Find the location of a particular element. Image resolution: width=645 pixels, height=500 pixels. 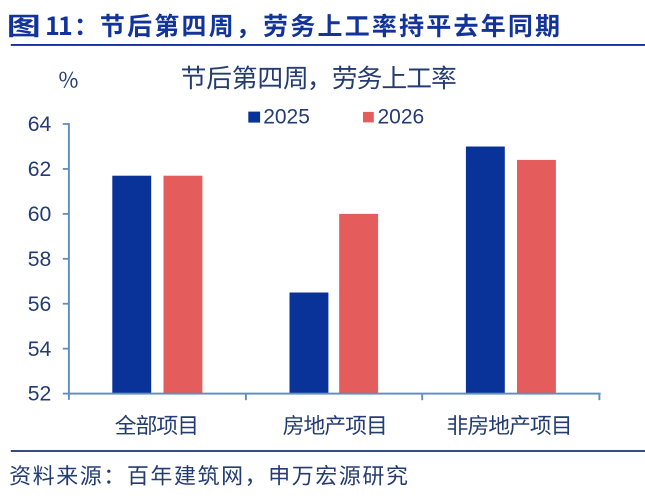

svg-text: 2025 is located at coordinates (286, 117).